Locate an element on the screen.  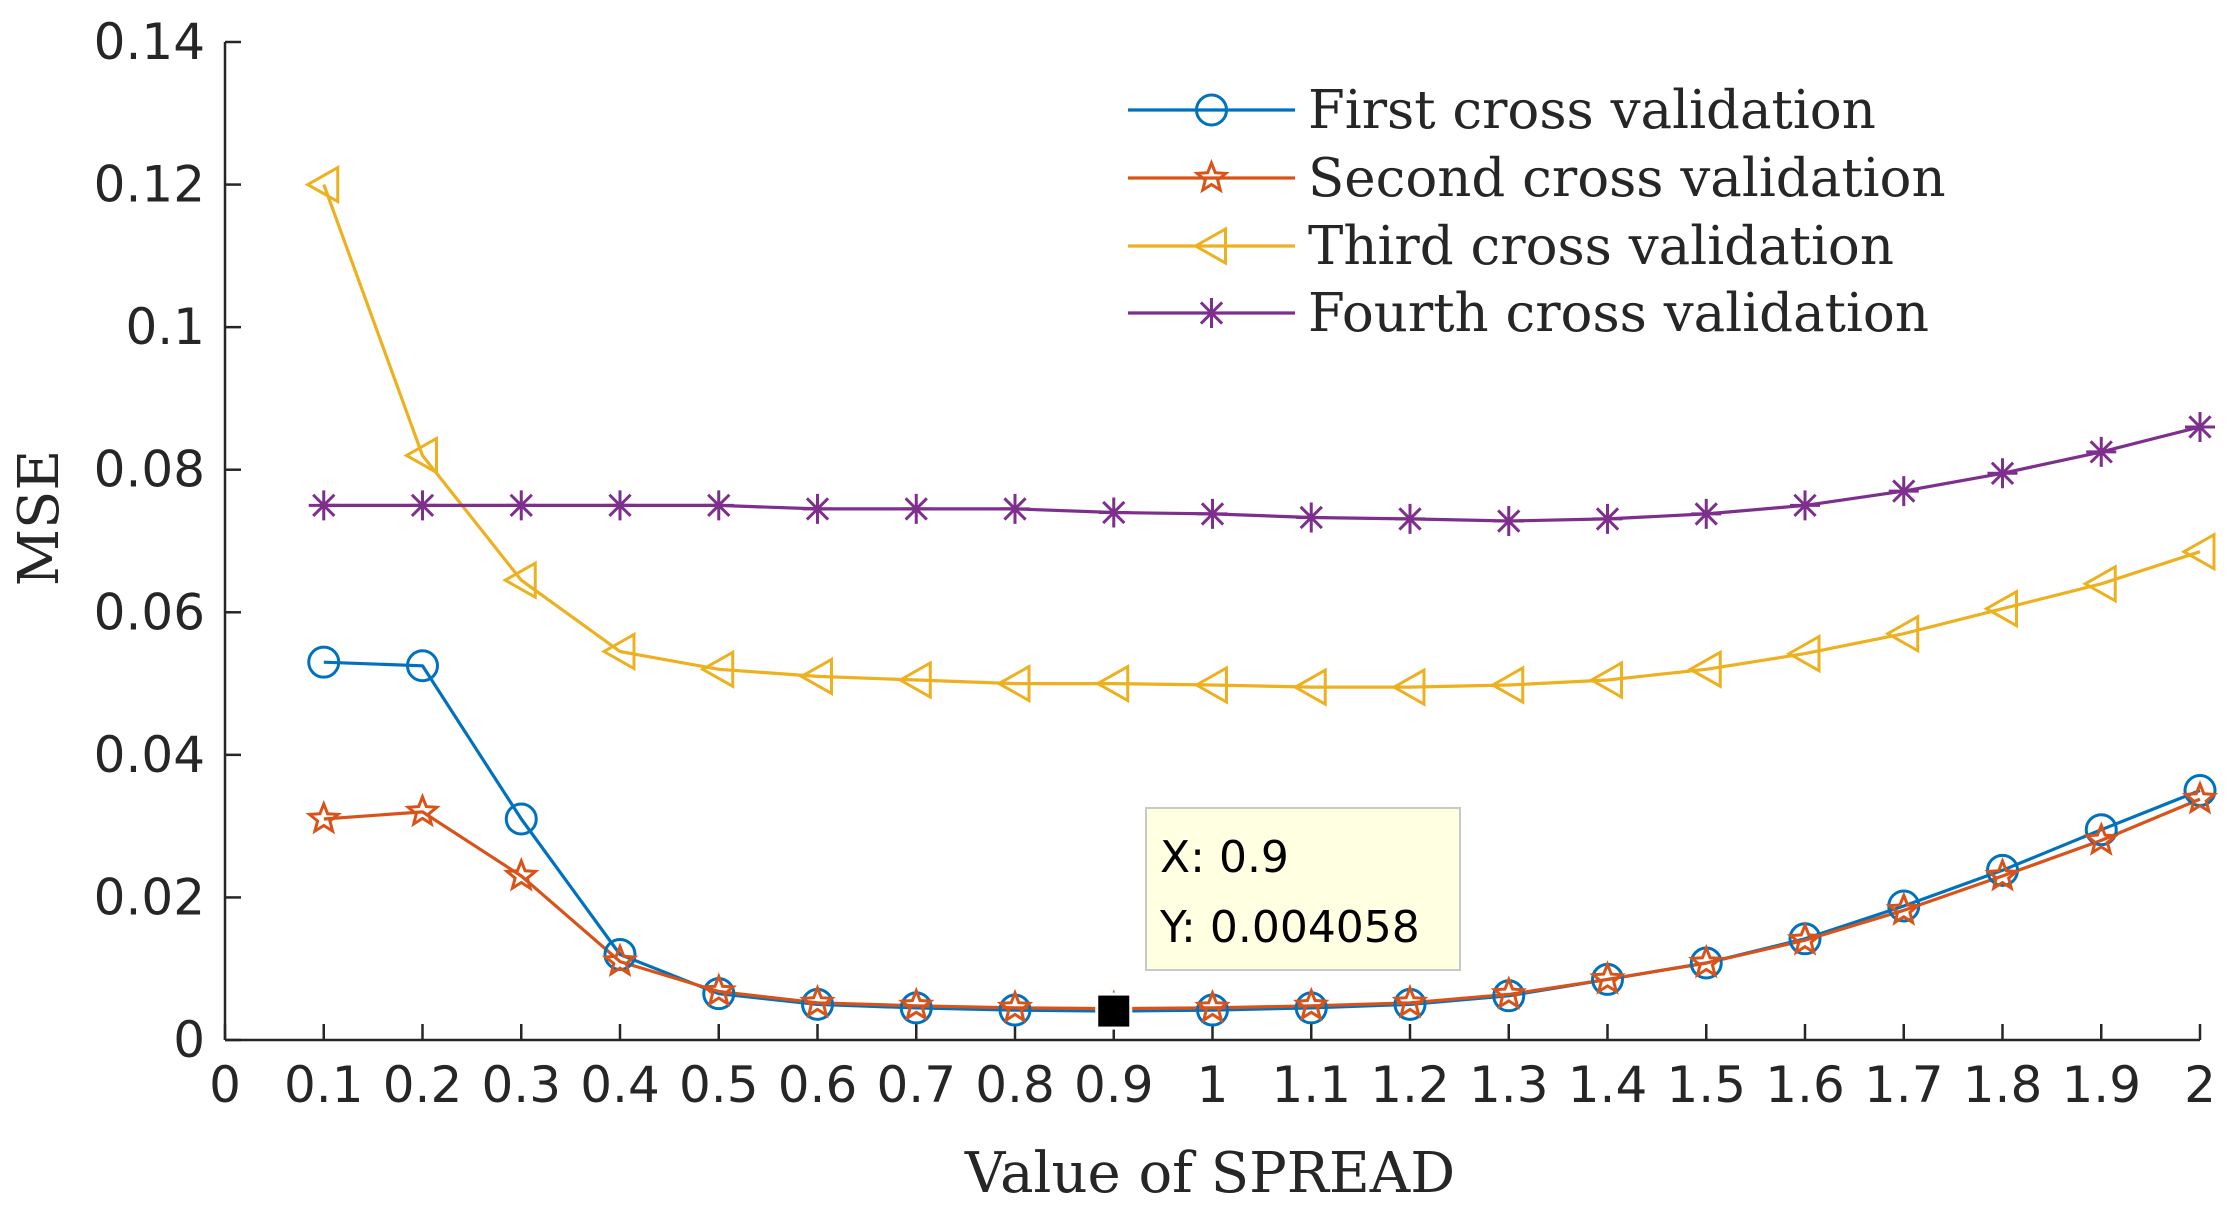
y-tick-label: 0.12 is located at coordinates (149, 185).